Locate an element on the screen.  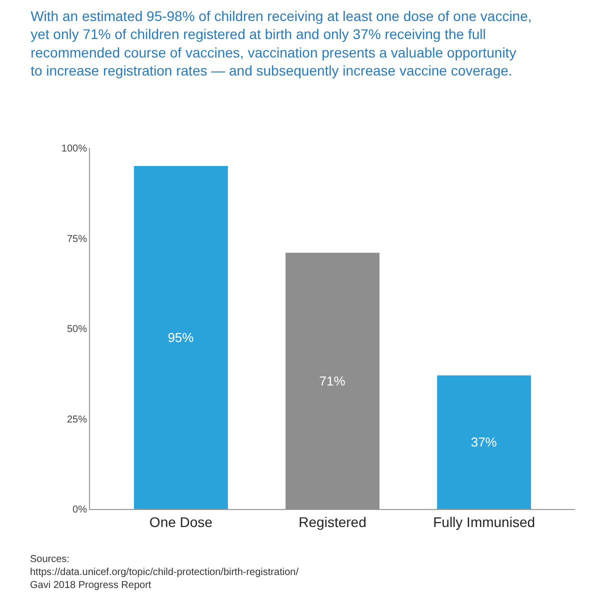
y-tick-label: 25% is located at coordinates (77, 420).